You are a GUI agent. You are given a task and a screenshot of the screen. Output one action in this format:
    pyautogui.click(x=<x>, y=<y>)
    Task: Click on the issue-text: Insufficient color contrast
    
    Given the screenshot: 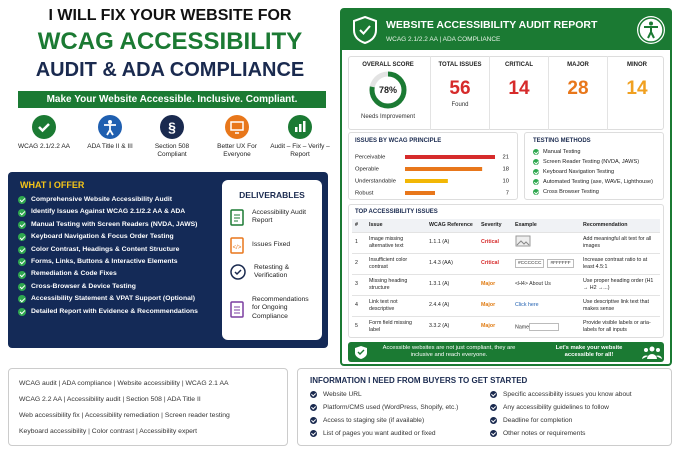 What is the action you would take?
    pyautogui.click(x=396, y=263)
    